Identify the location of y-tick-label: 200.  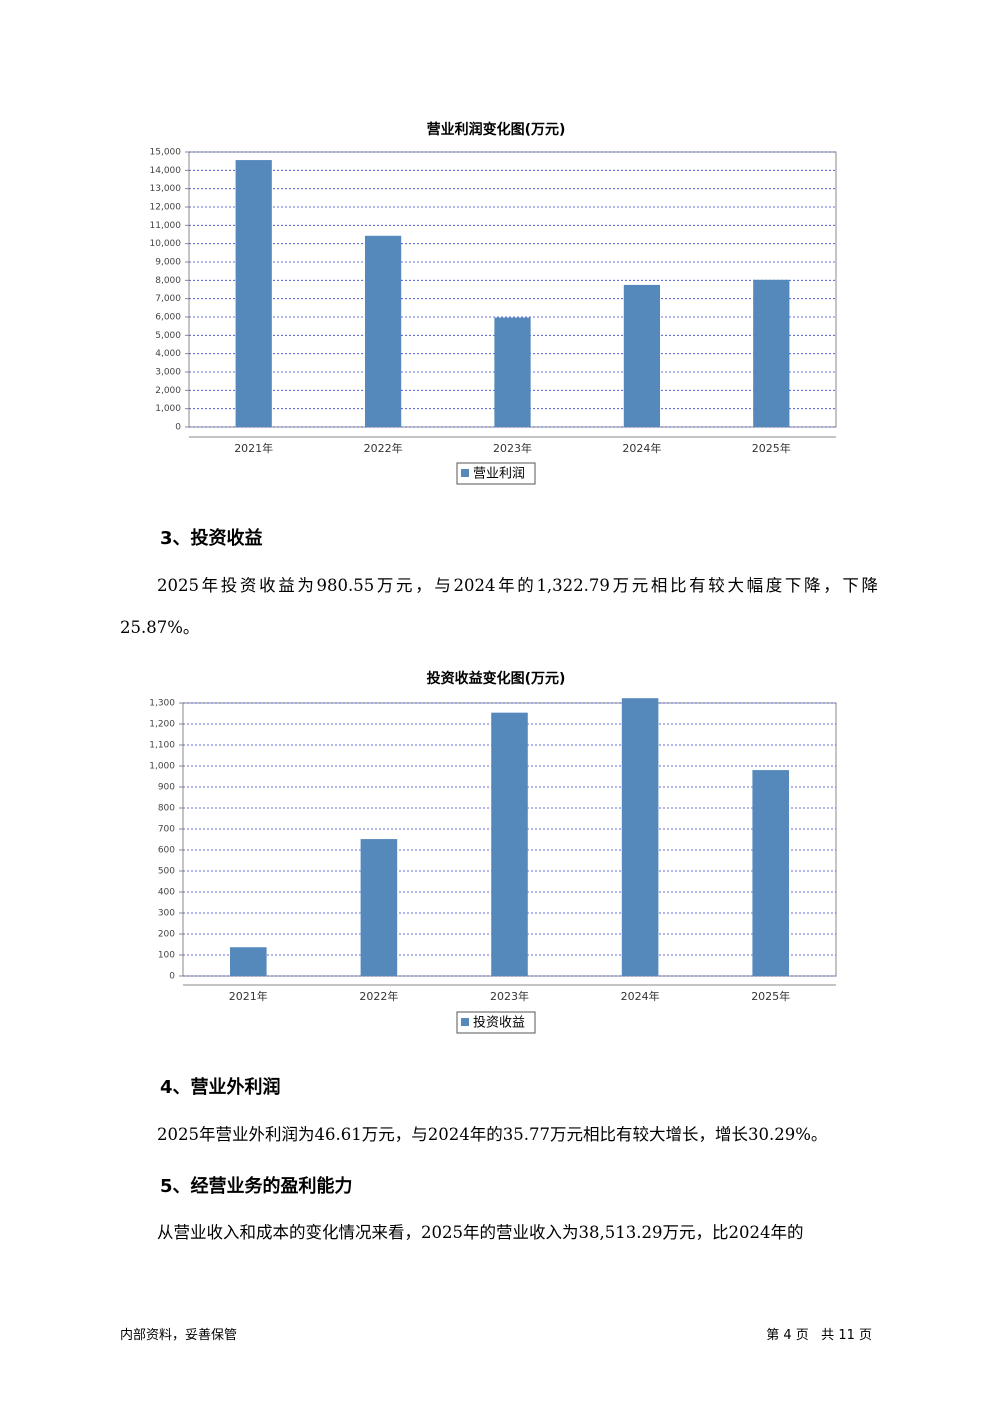
(166, 935).